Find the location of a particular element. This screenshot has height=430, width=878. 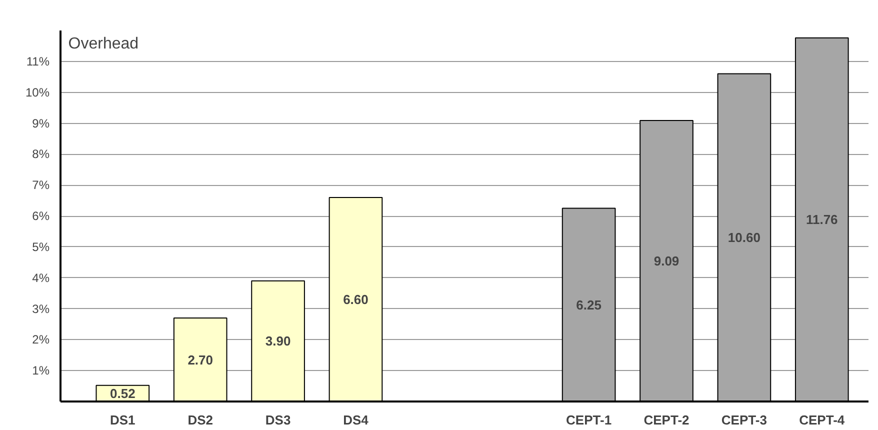

y-tick-label: 11% is located at coordinates (38, 61).